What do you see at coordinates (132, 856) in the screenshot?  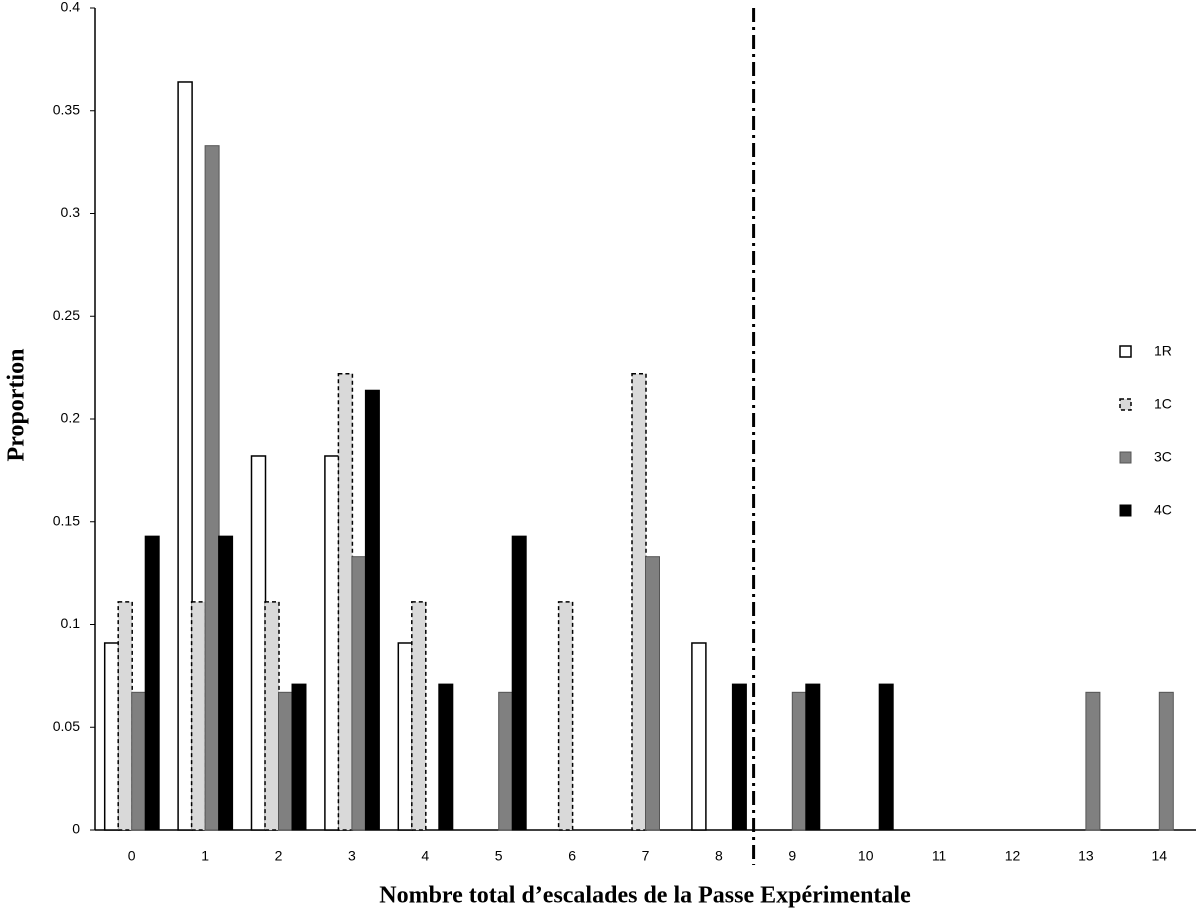 I see `x-tick-label: 0` at bounding box center [132, 856].